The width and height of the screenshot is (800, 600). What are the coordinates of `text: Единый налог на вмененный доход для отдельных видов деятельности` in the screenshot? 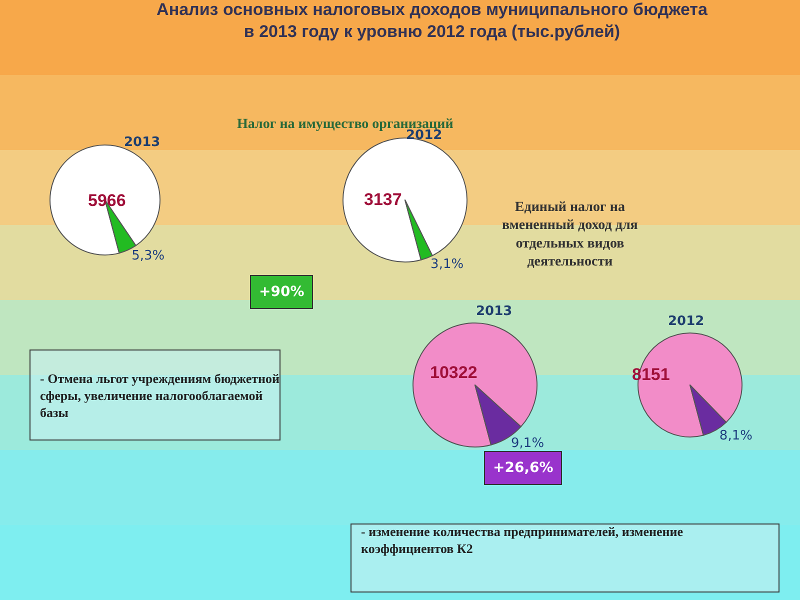 It's located at (570, 235).